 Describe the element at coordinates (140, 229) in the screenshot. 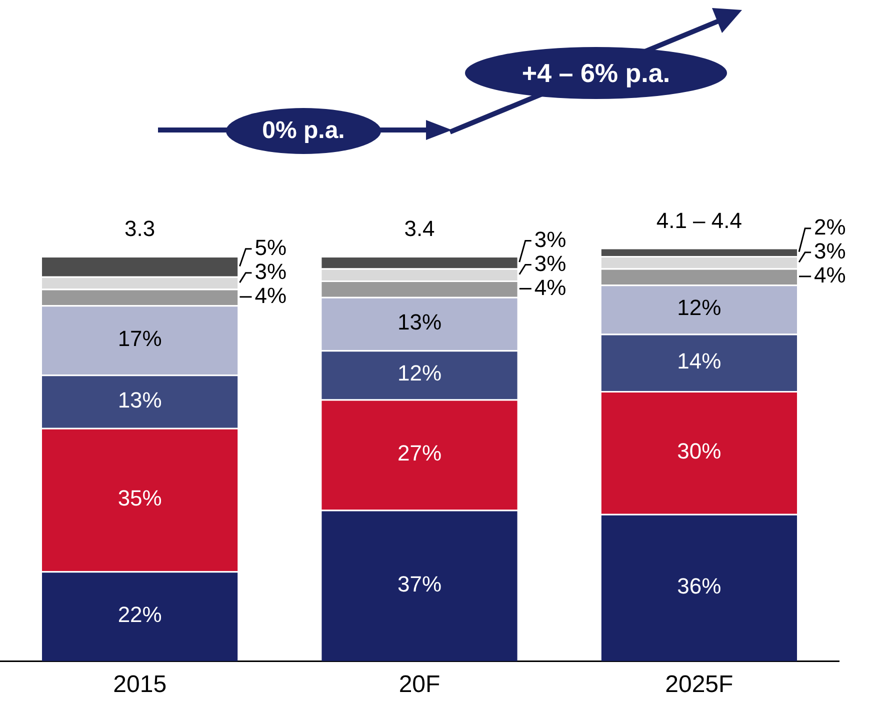

I see `text: 3.3` at that location.